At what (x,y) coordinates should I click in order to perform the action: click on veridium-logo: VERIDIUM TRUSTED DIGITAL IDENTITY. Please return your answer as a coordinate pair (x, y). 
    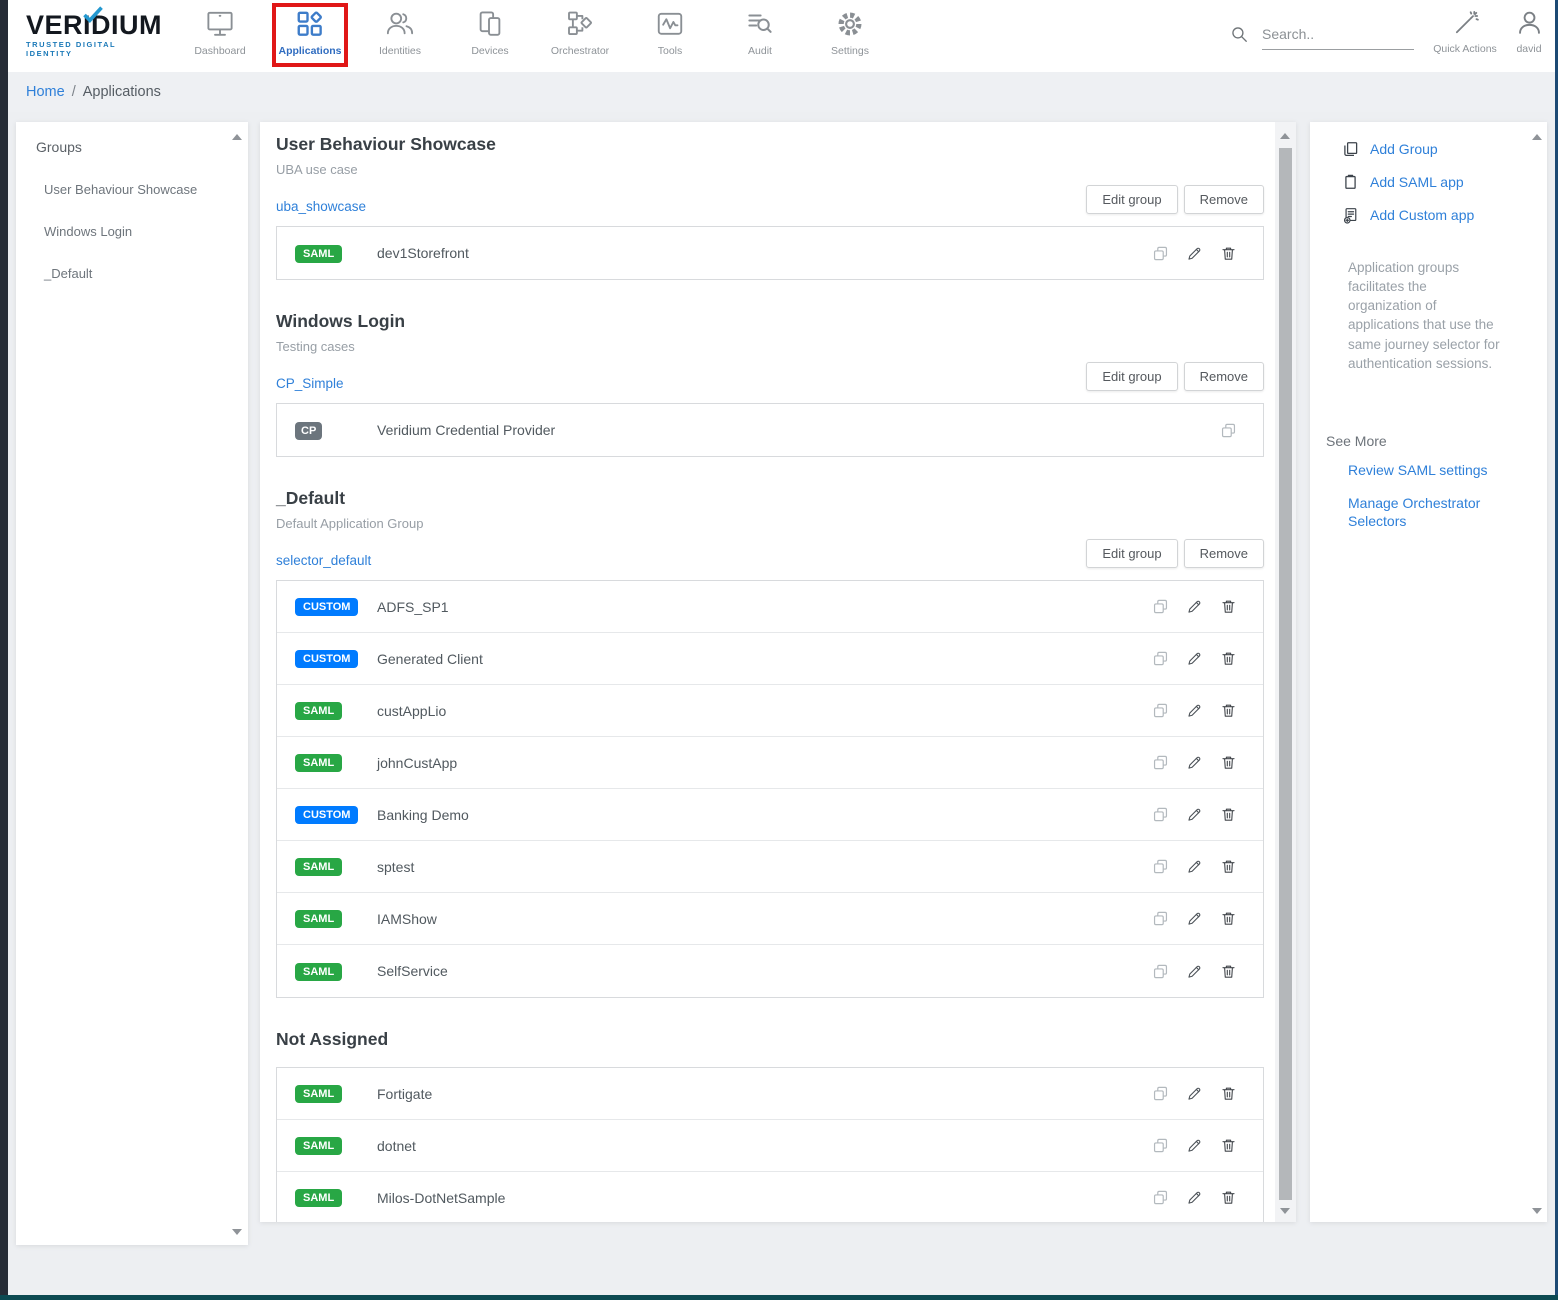
    Looking at the image, I should click on (96, 34).